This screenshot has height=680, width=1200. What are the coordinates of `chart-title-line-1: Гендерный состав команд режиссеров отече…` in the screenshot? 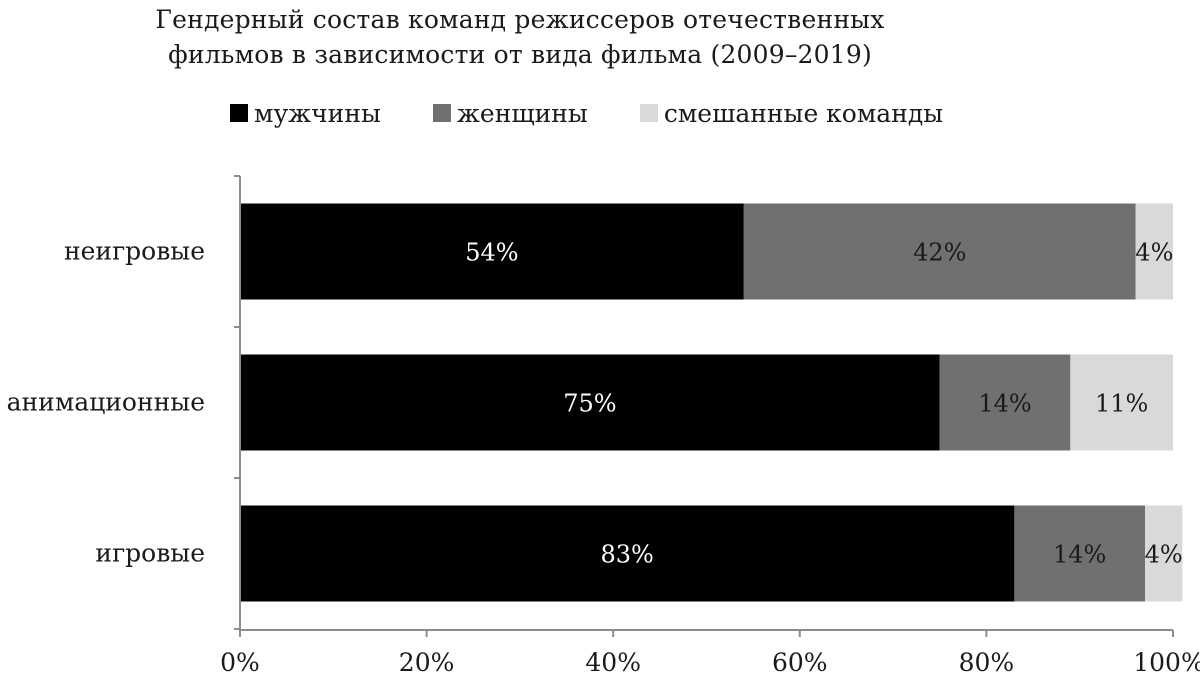 It's located at (520, 19).